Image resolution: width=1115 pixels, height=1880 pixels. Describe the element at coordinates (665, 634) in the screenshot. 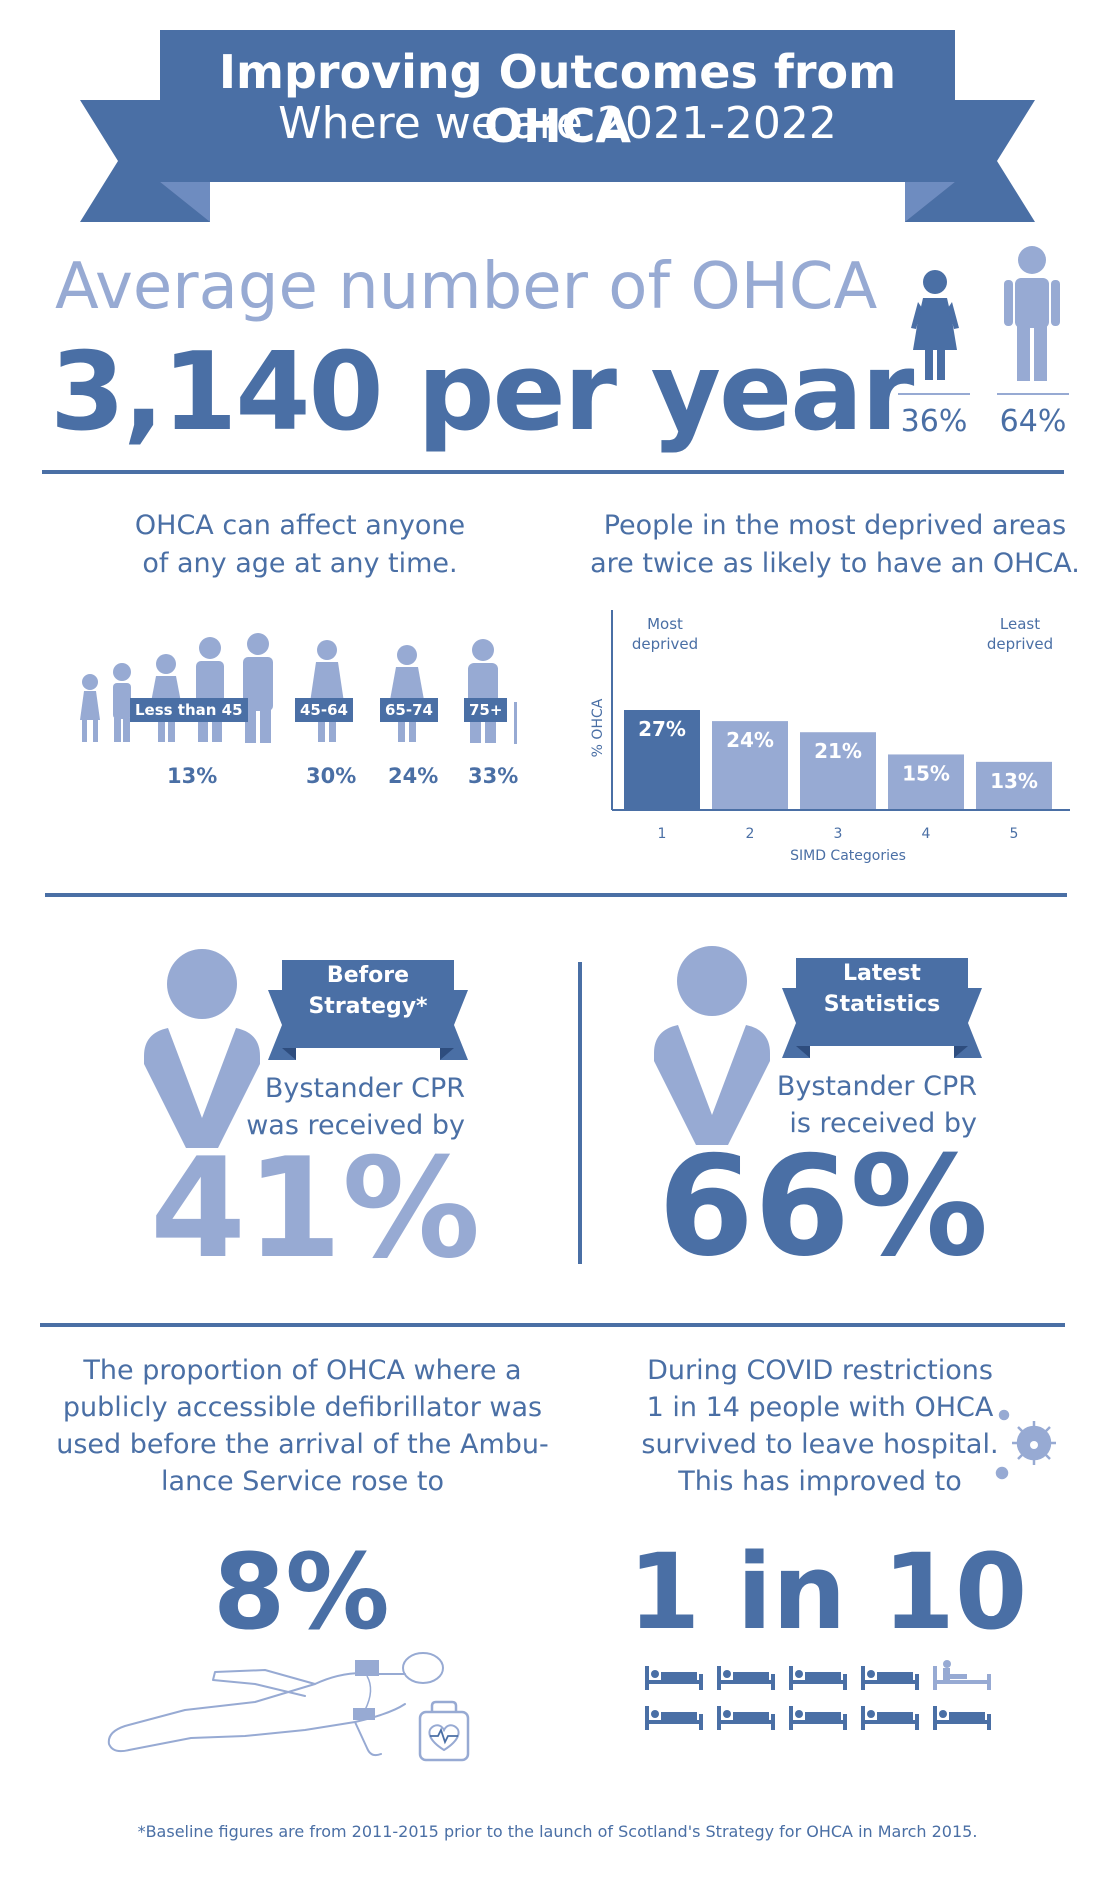

I see `most-deprived-label: Most deprived` at that location.